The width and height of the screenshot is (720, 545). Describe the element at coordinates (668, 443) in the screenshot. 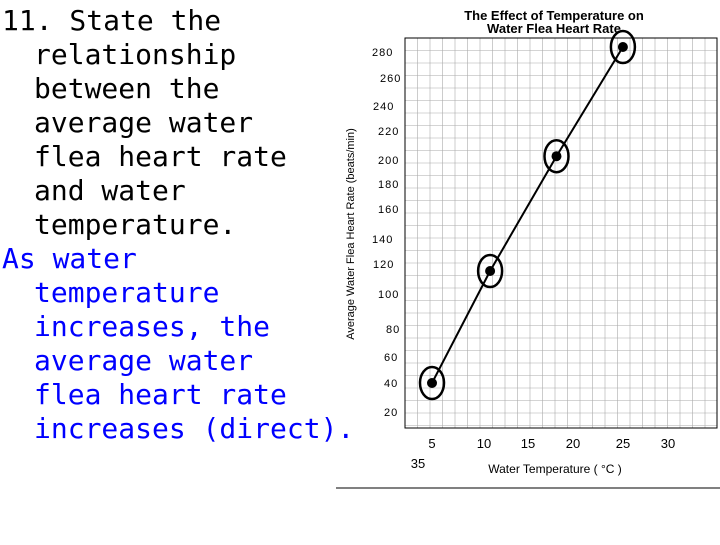

I see `x-tick-label: 30` at that location.